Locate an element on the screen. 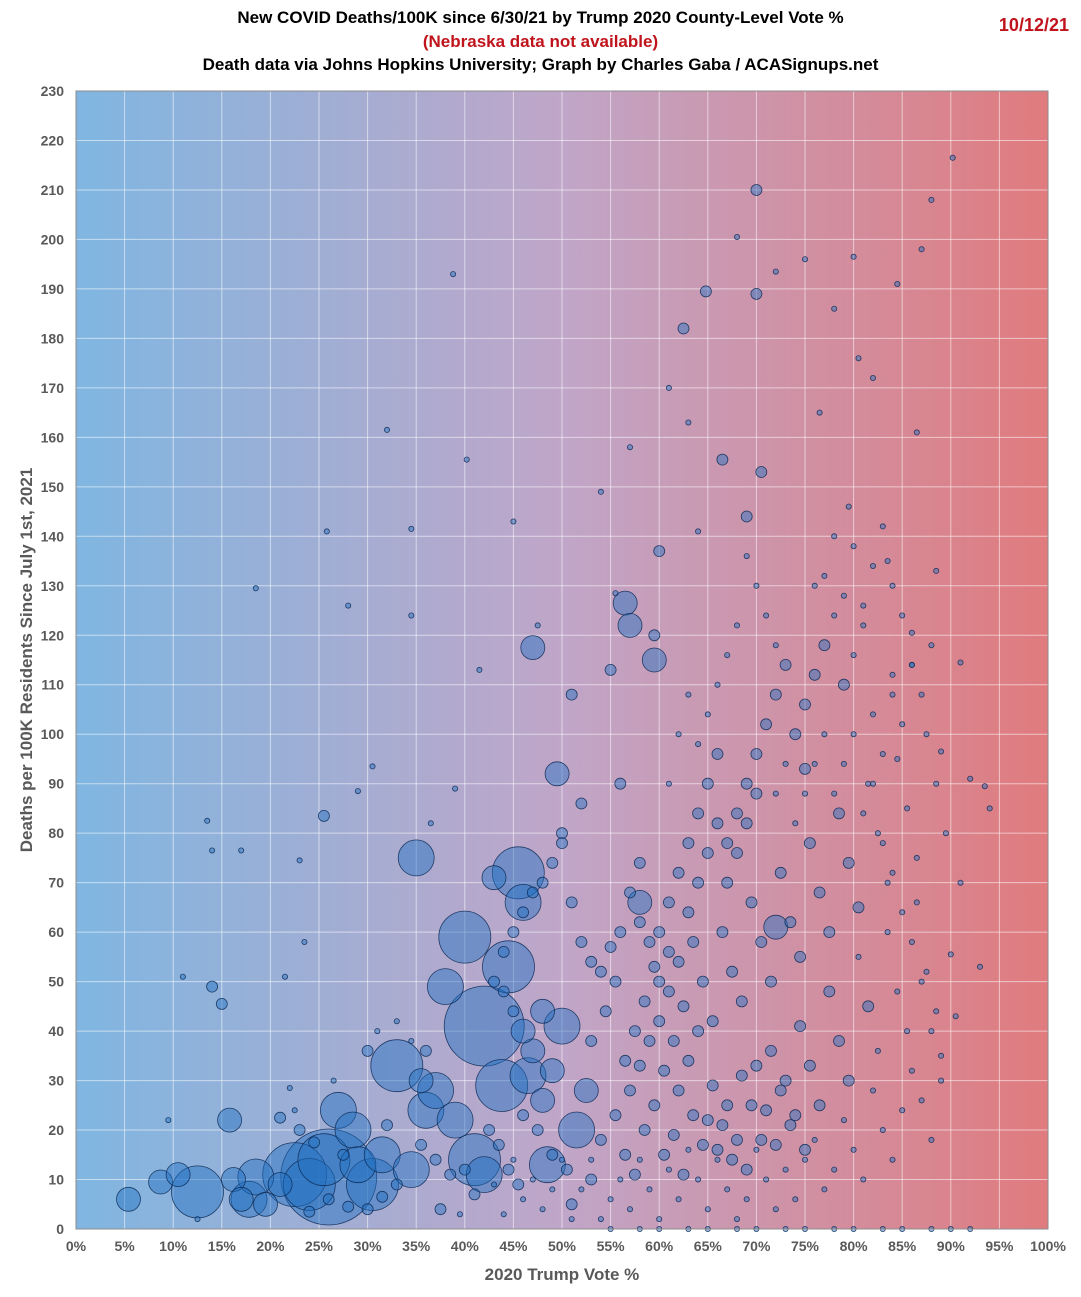  x-tick-label: 10% is located at coordinates (173, 1246).